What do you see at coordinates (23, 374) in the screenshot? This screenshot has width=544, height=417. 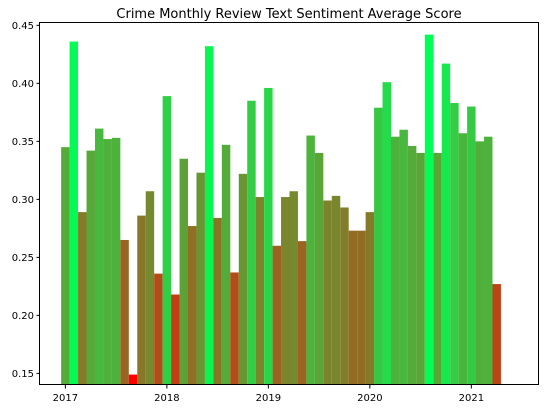 I see `y-tick-label: 0.15` at bounding box center [23, 374].